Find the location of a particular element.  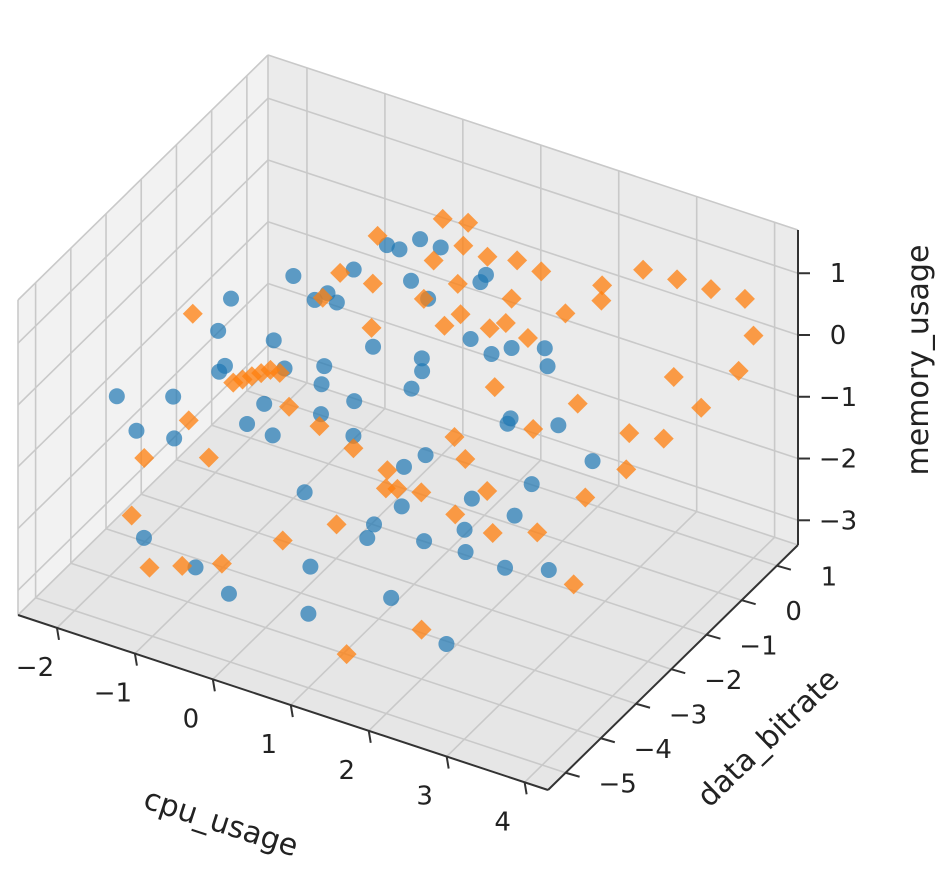

y-tick-label: −3 is located at coordinates (688, 716).